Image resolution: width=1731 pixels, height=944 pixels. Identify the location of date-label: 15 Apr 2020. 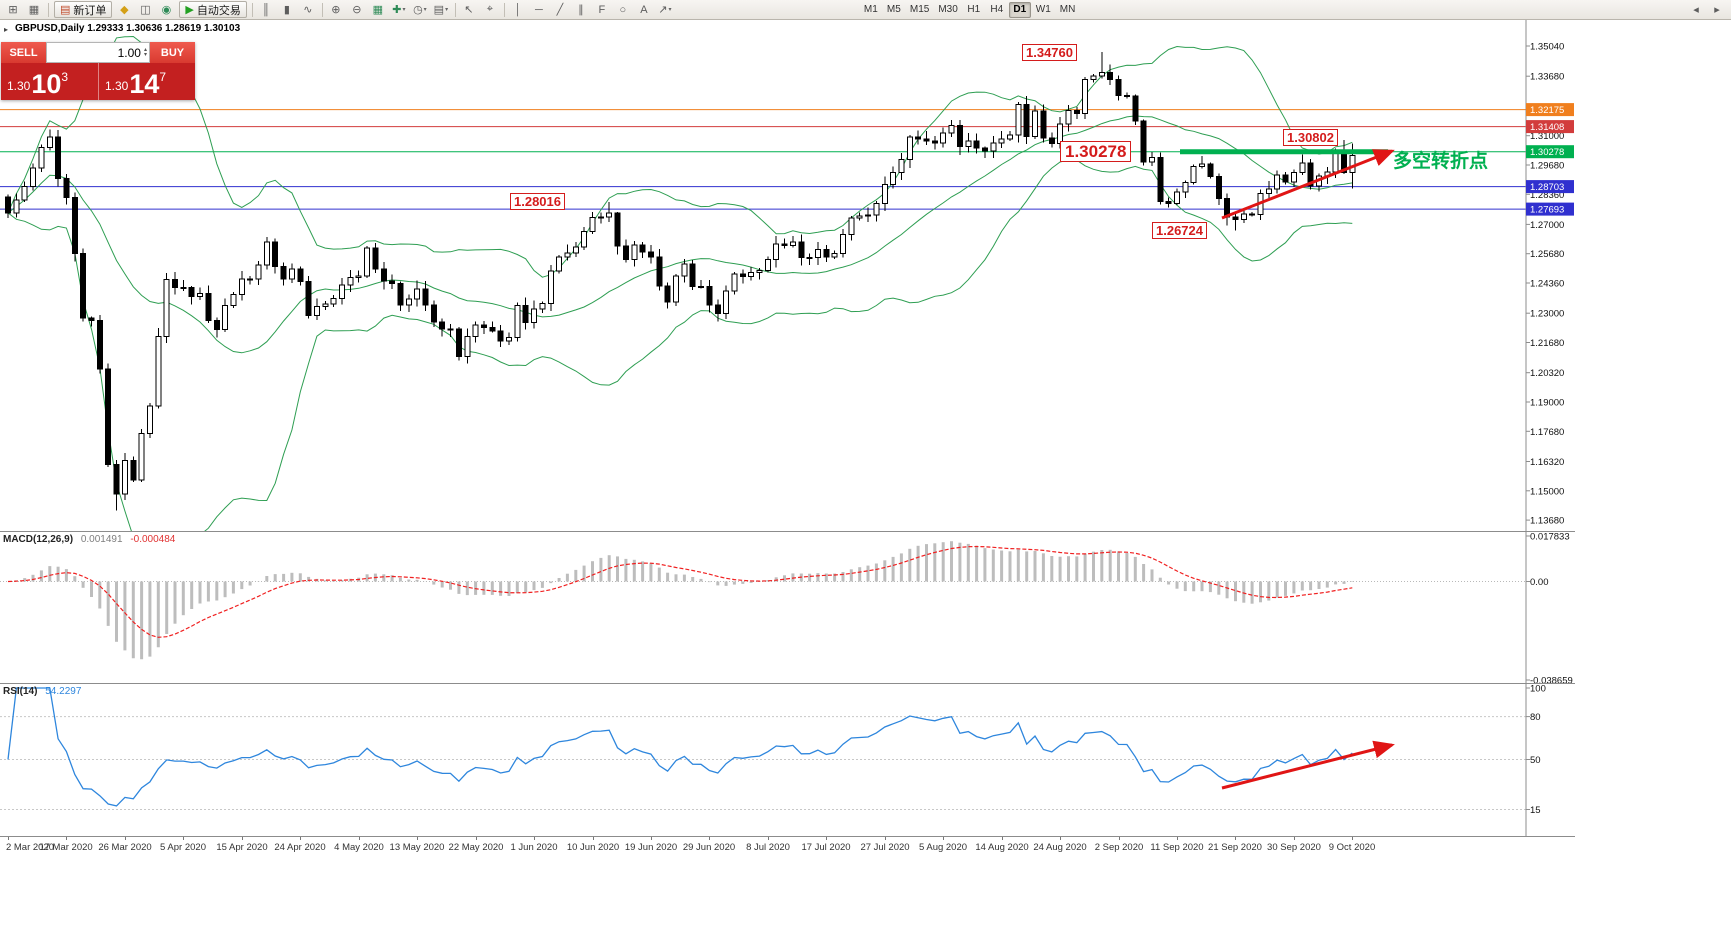
(242, 847).